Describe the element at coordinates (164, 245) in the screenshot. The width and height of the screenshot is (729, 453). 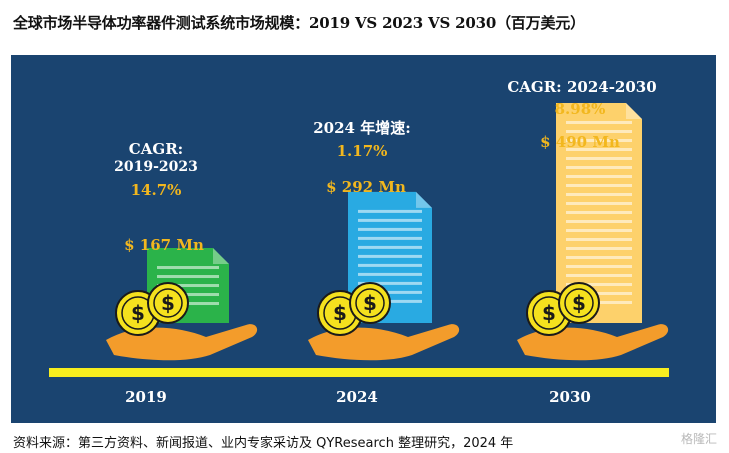
I see `value-label-2019: $ 167 Mn` at that location.